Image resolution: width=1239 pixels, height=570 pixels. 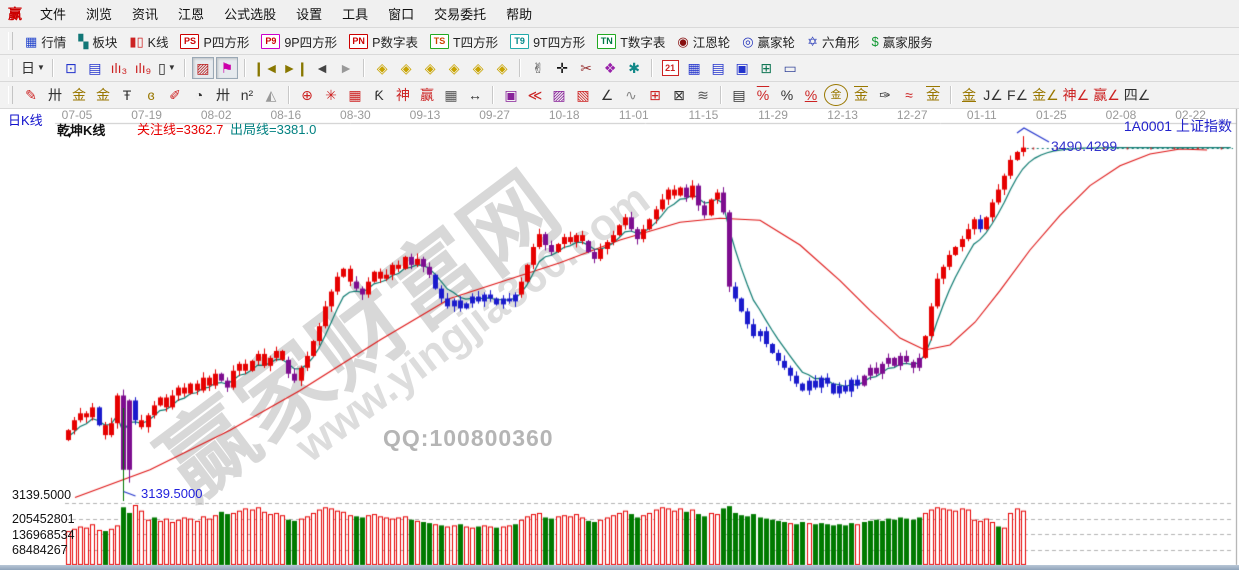 I want to click on period-day-button: 日 ▼, so click(x=33, y=68).